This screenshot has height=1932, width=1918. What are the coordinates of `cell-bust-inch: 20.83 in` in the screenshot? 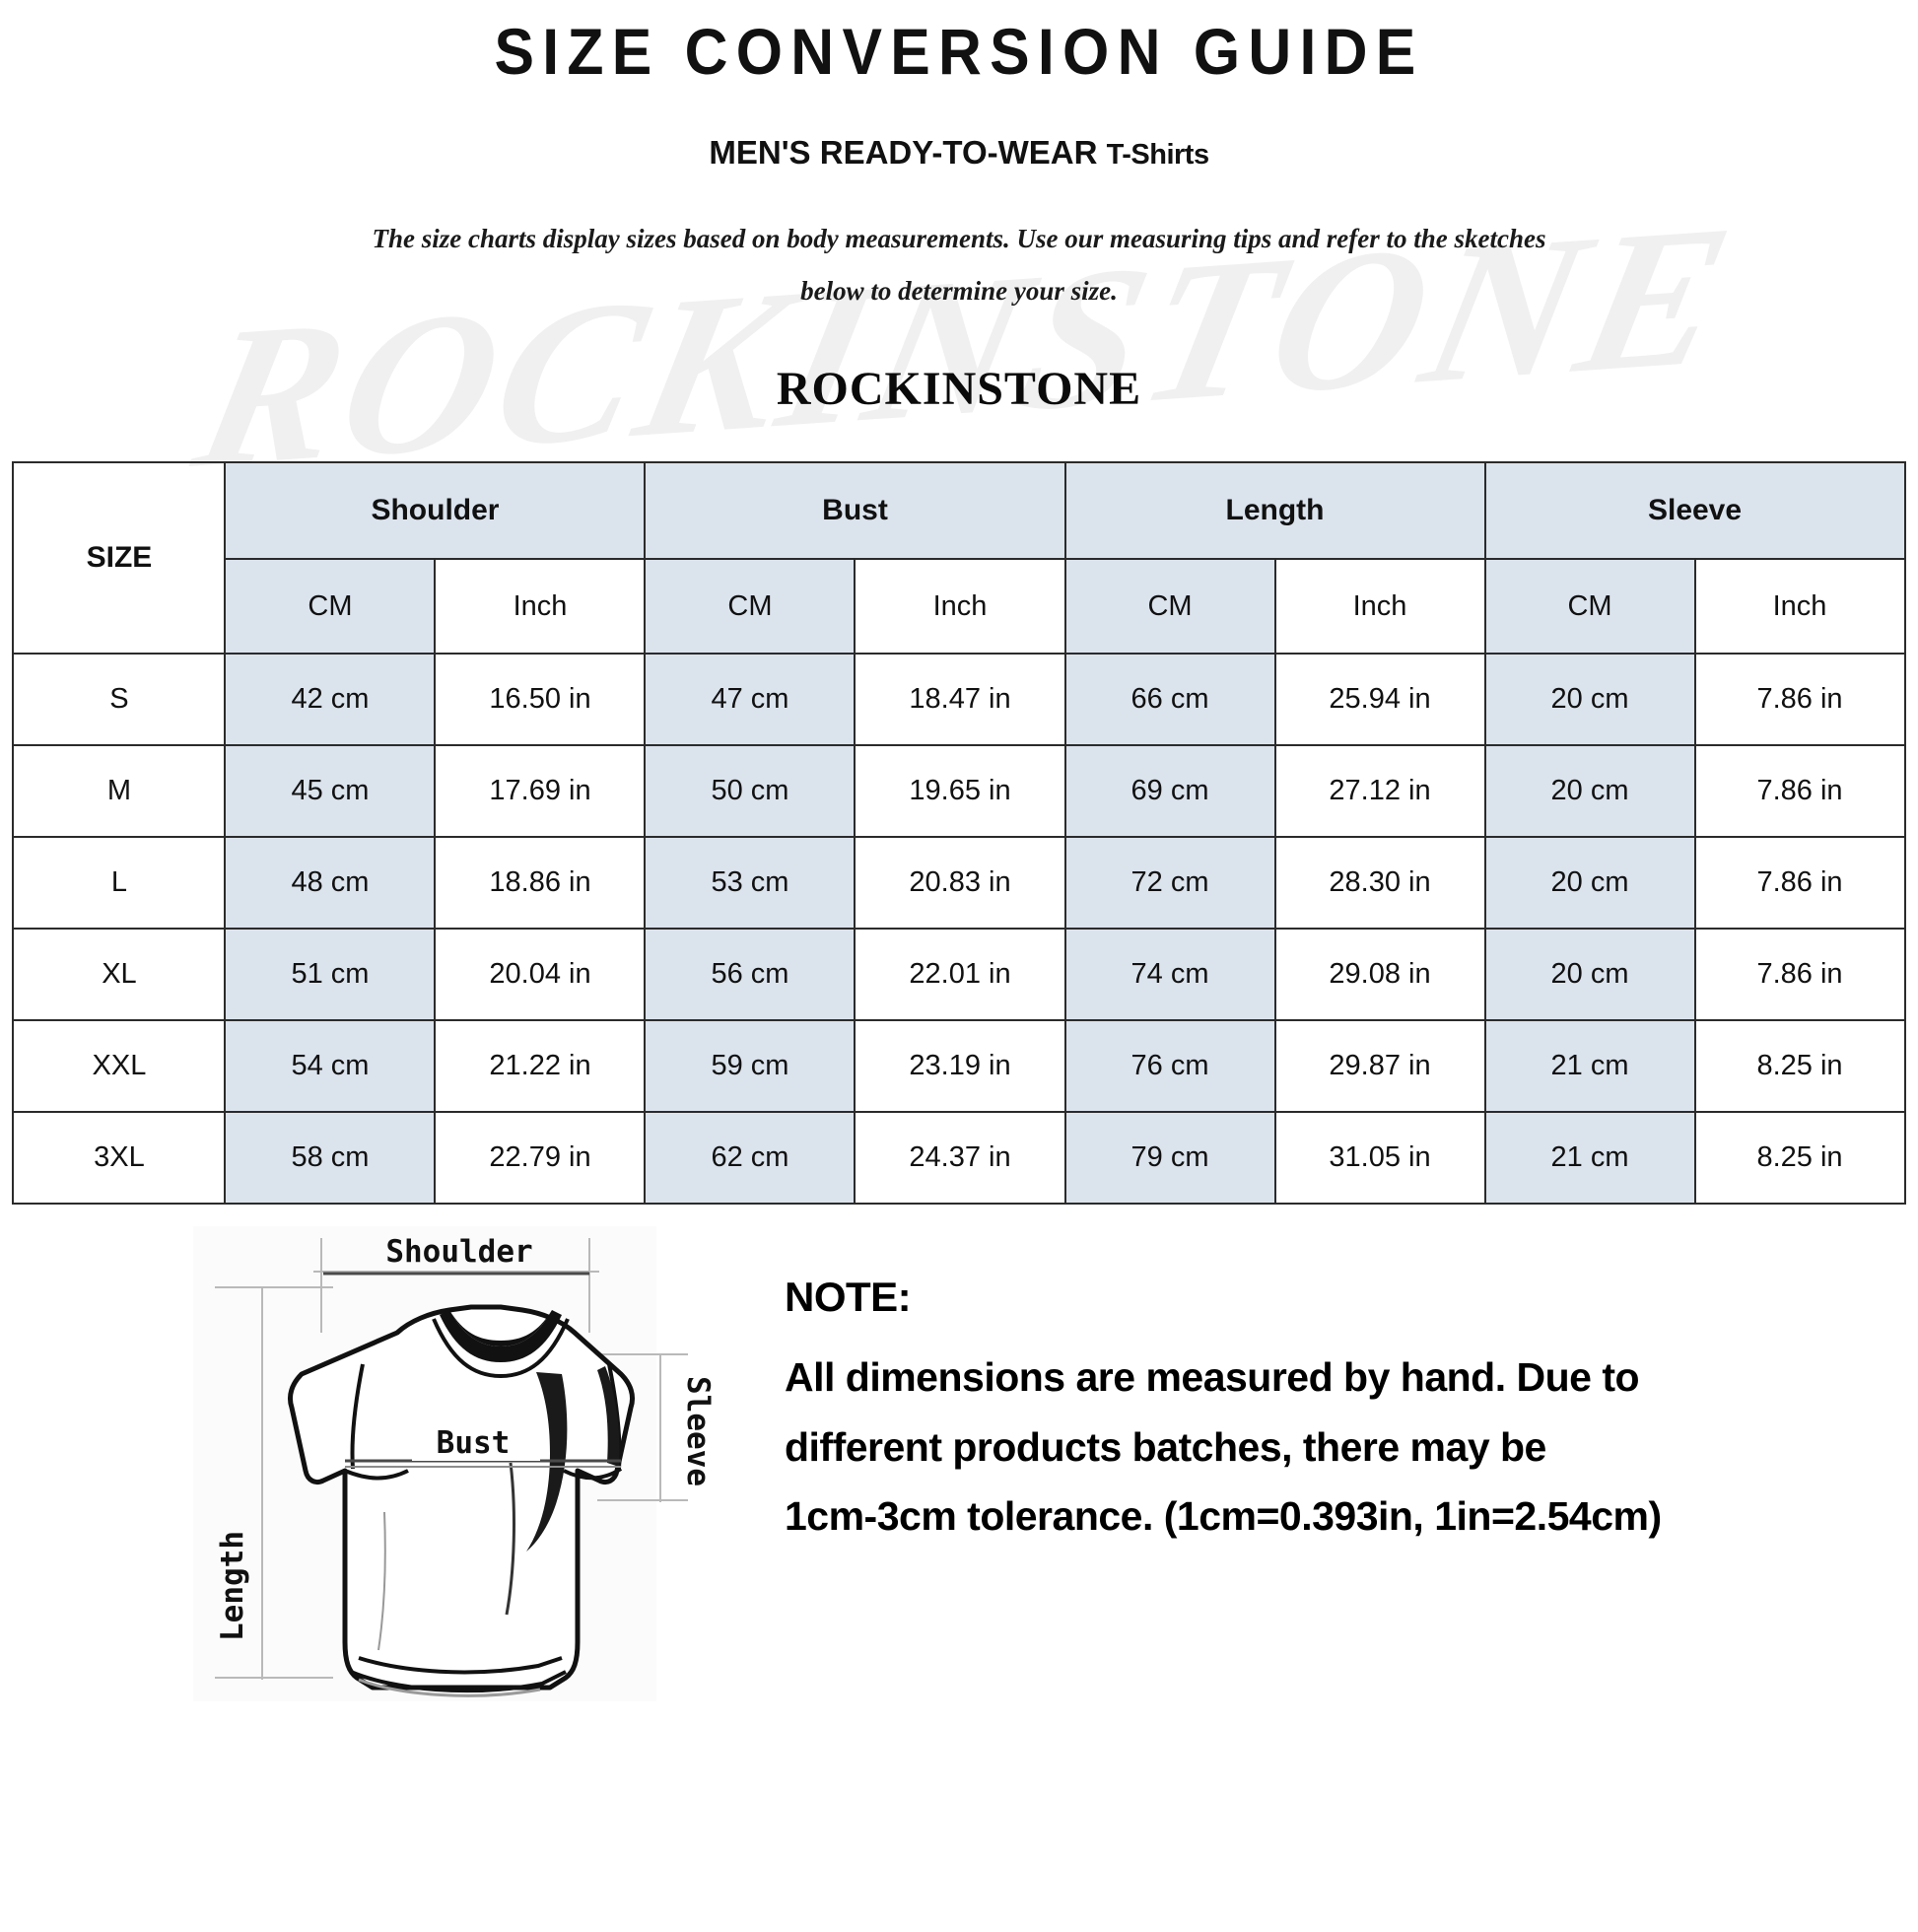 It's located at (960, 884).